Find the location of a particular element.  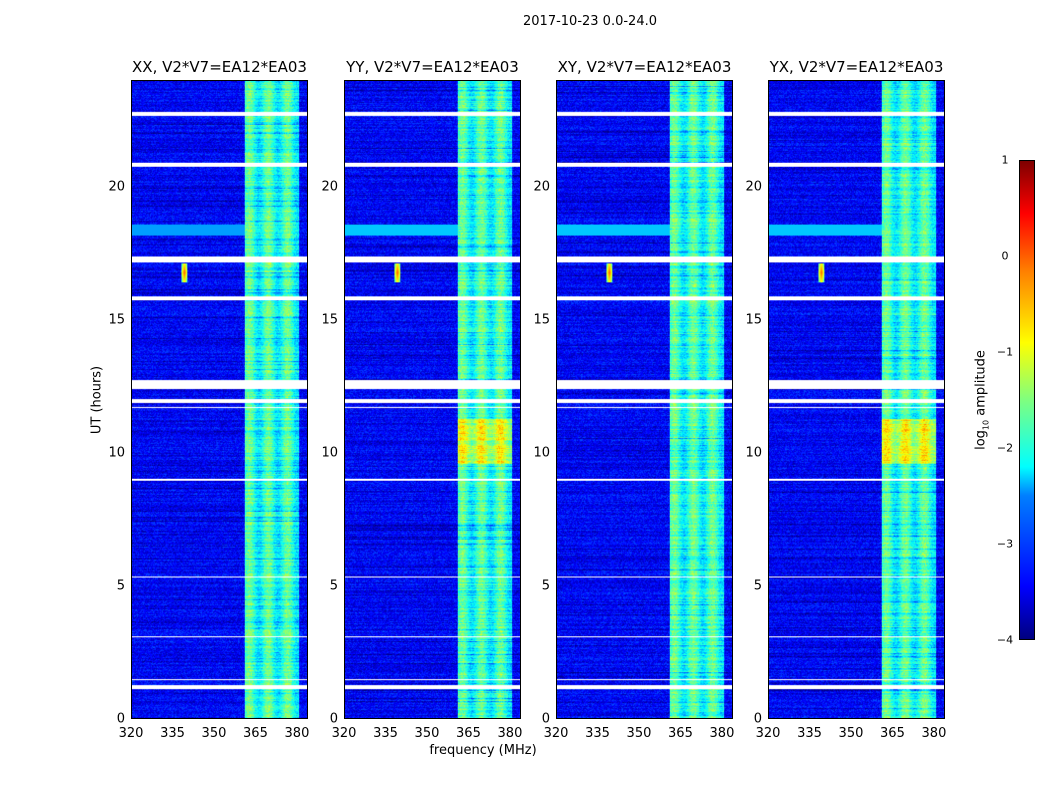

colorbar-tick-label: −2 is located at coordinates (1005, 448).